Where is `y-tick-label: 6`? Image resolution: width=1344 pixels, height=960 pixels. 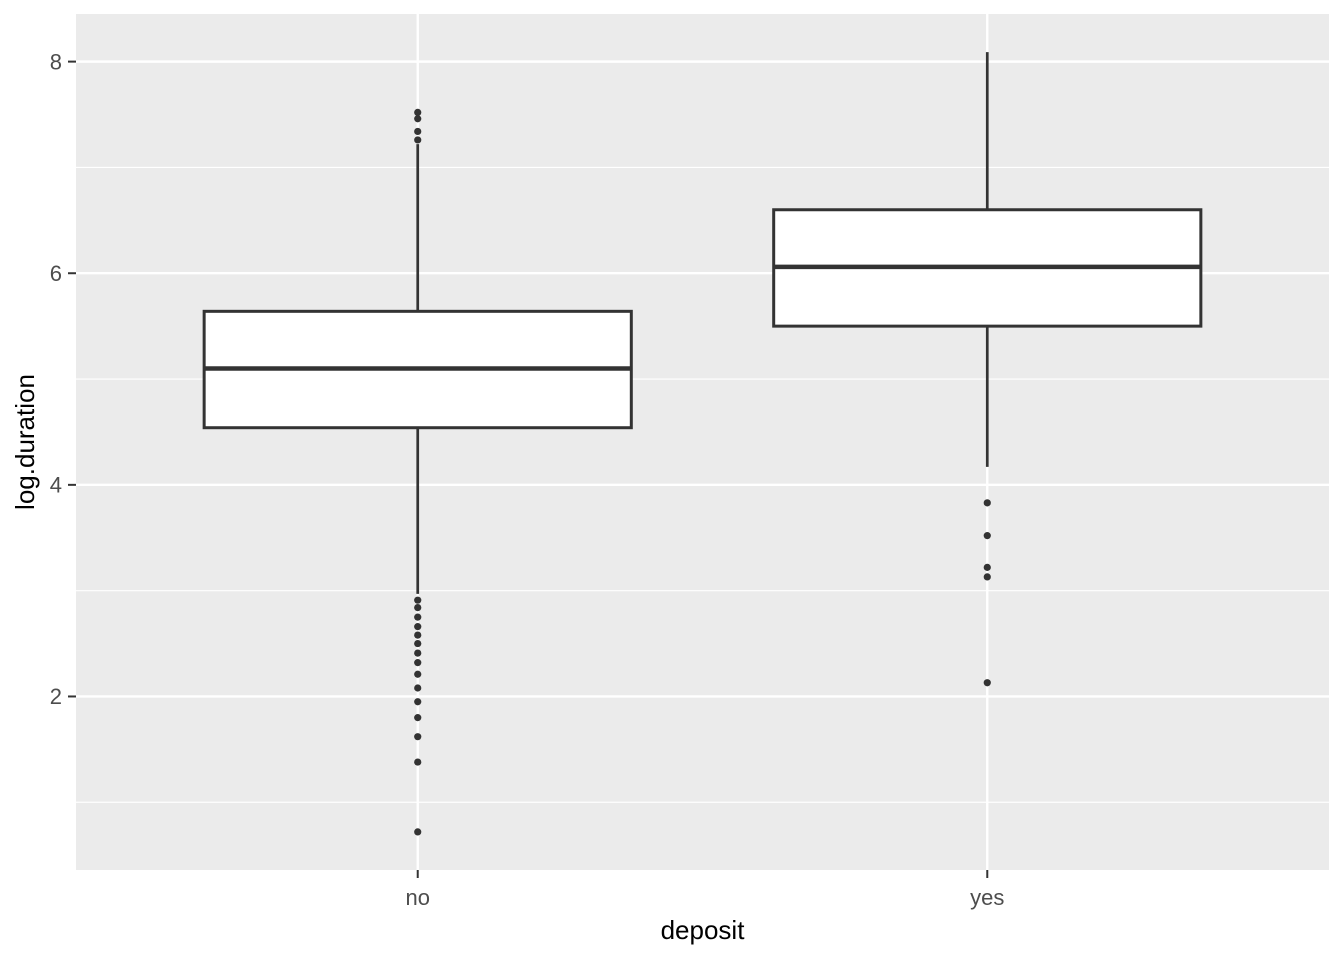 y-tick-label: 6 is located at coordinates (56, 273).